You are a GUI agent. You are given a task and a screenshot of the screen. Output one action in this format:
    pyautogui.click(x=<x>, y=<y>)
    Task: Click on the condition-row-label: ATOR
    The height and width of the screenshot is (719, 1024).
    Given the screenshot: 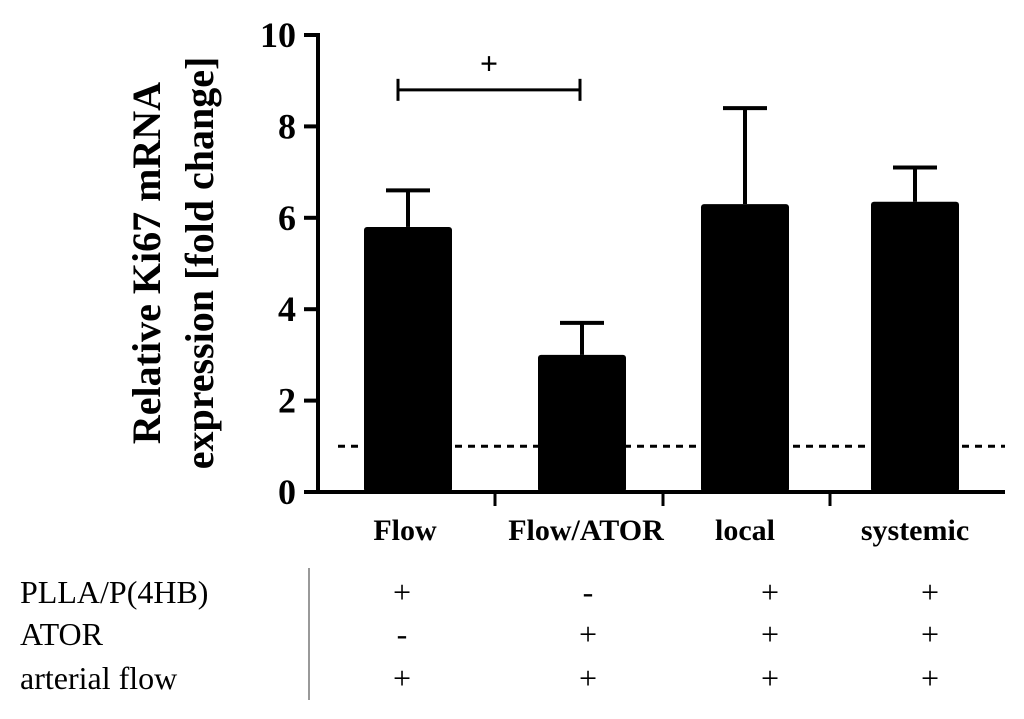 What is the action you would take?
    pyautogui.click(x=62, y=634)
    